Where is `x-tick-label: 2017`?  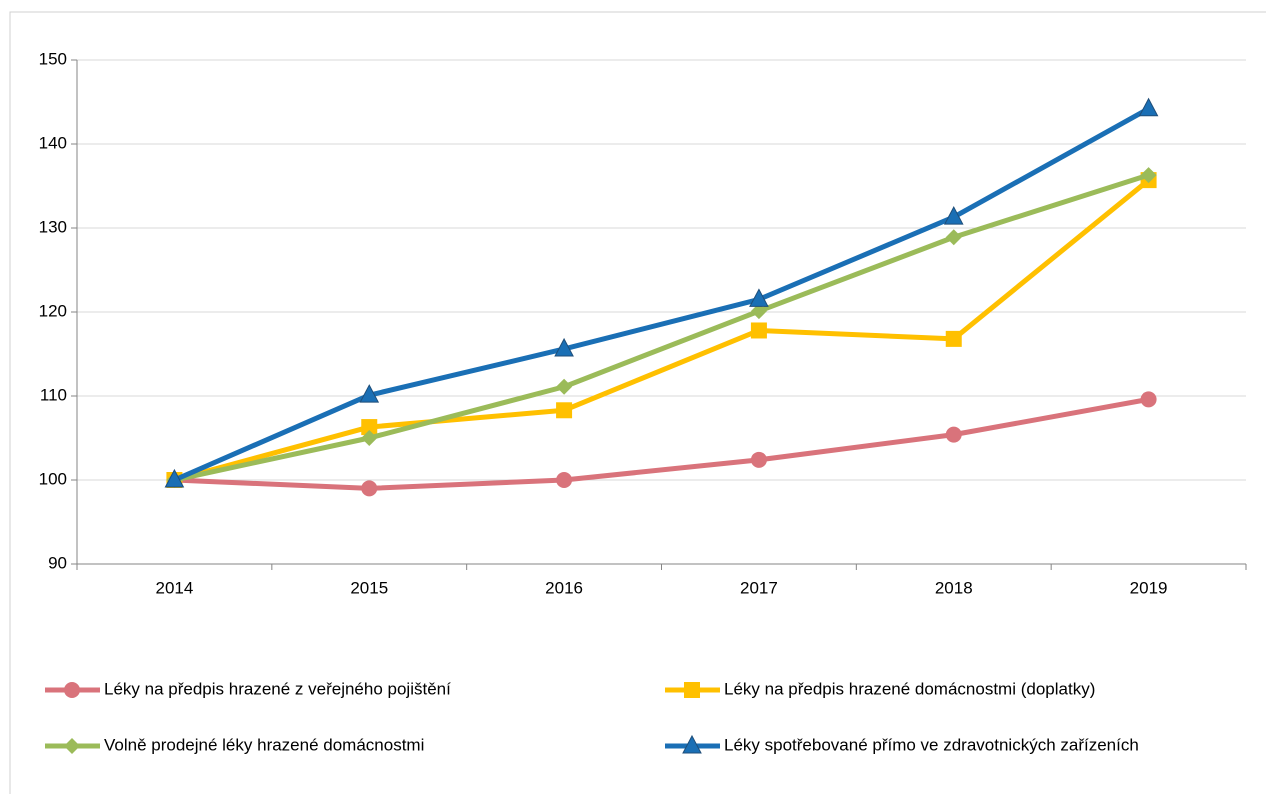
x-tick-label: 2017 is located at coordinates (759, 587).